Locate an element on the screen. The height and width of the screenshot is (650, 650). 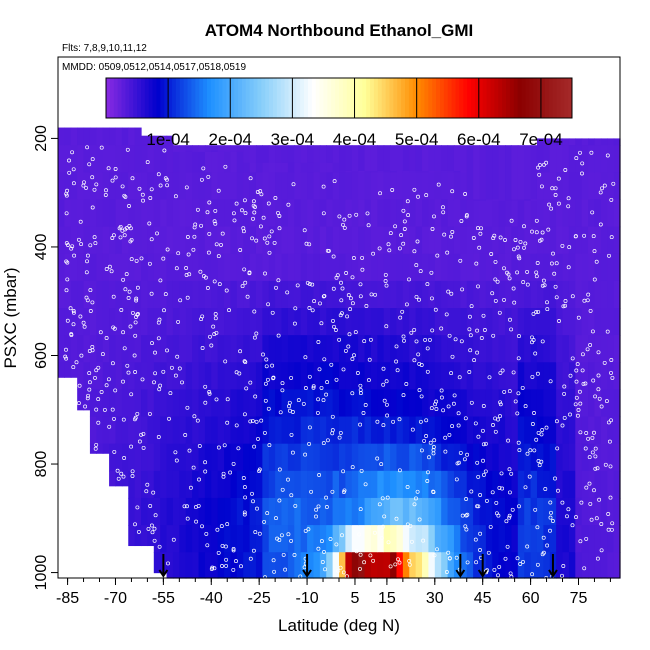
y-tick-label: 200 is located at coordinates (41, 138).